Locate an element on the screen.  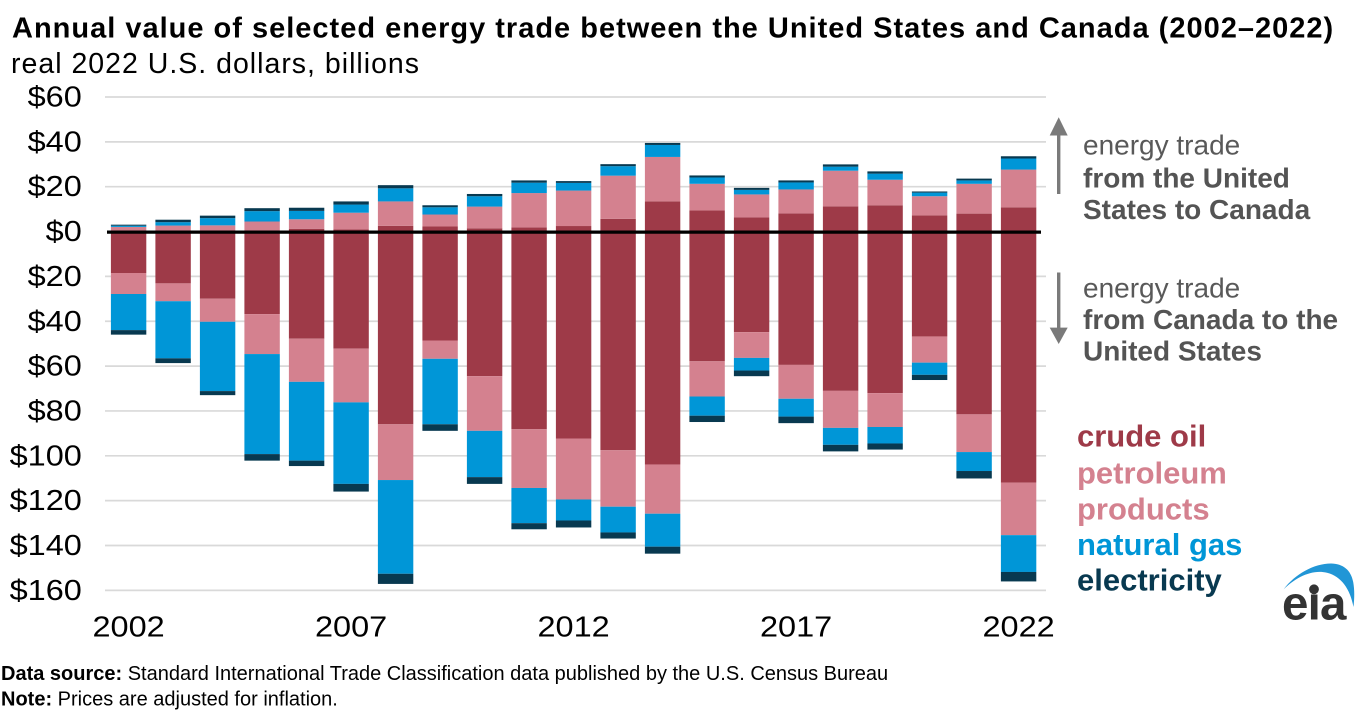
svg-text: $80 is located at coordinates (55, 410).